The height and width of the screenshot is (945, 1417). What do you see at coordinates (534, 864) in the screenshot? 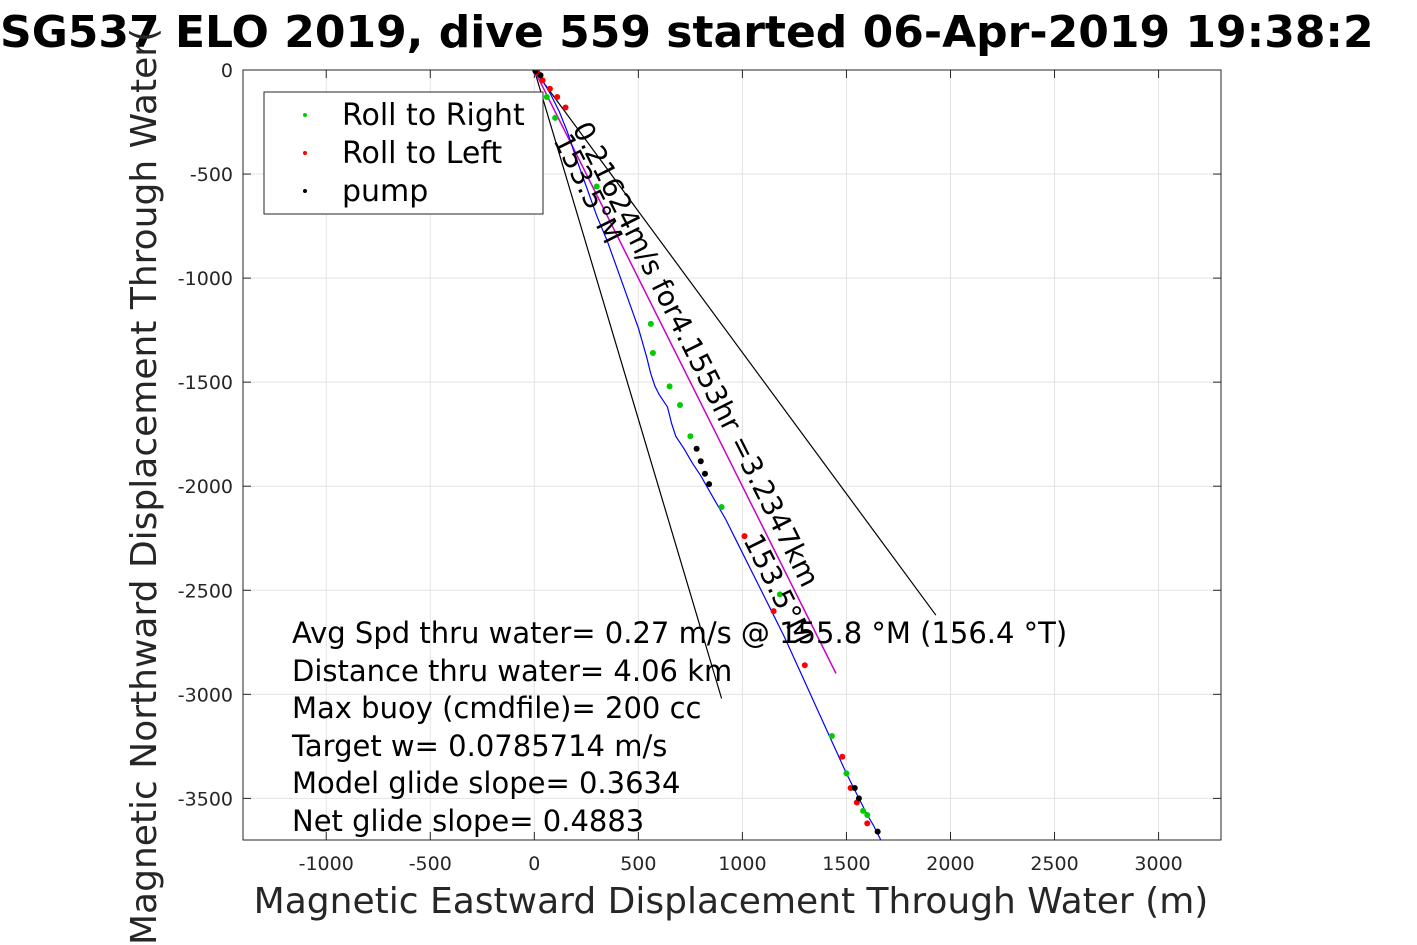
I see `x-tick-label: 0` at bounding box center [534, 864].